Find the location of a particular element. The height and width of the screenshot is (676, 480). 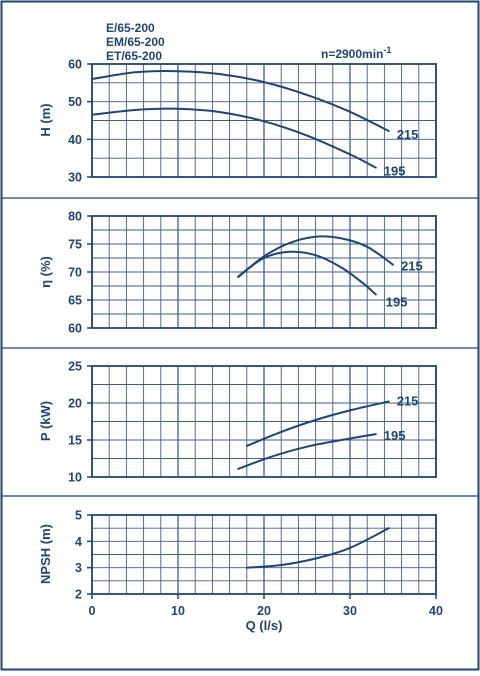

y-axis-label: NPSH (m) is located at coordinates (45, 554).